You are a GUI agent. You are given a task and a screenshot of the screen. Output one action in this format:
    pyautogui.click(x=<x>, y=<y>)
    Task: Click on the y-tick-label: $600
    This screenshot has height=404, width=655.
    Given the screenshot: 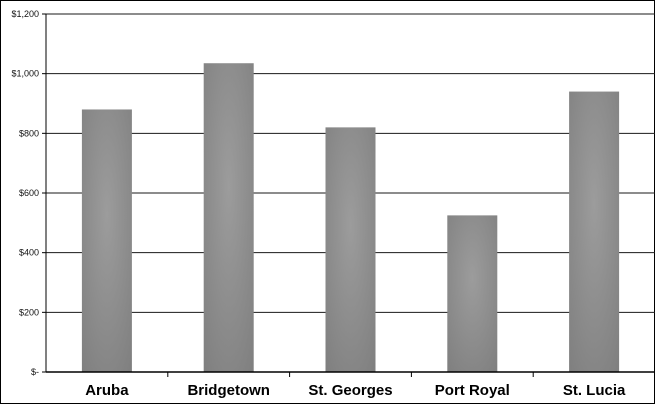 What is the action you would take?
    pyautogui.click(x=29, y=193)
    